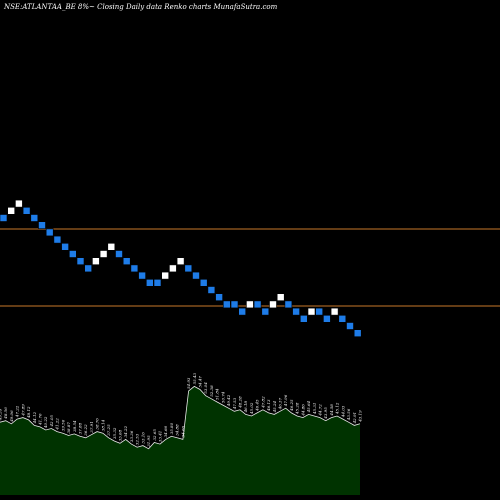  What do you see at coordinates (308, 406) in the screenshot?
I see `volume-value-label: 45.64` at bounding box center [308, 406].